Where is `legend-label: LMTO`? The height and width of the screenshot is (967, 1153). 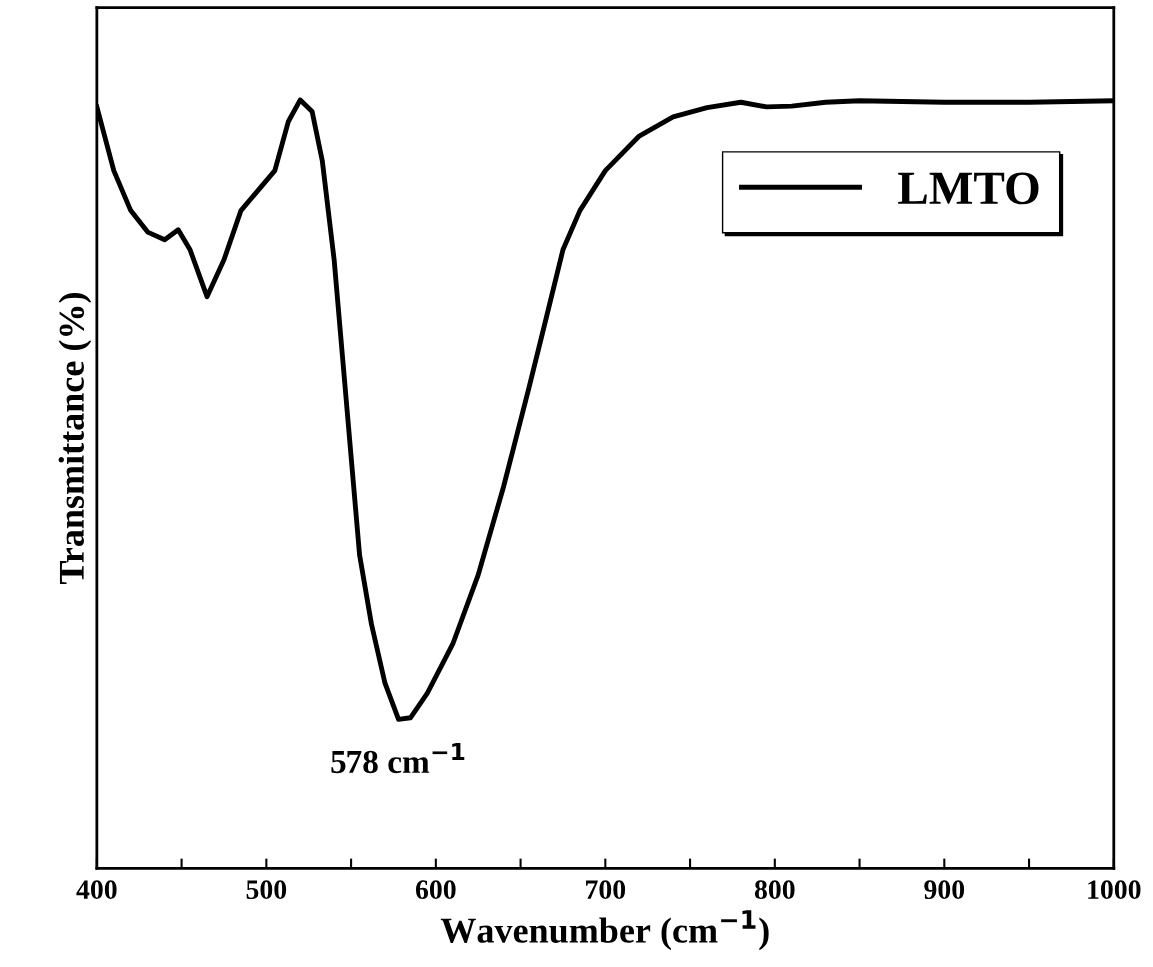 legend-label: LMTO is located at coordinates (968, 188).